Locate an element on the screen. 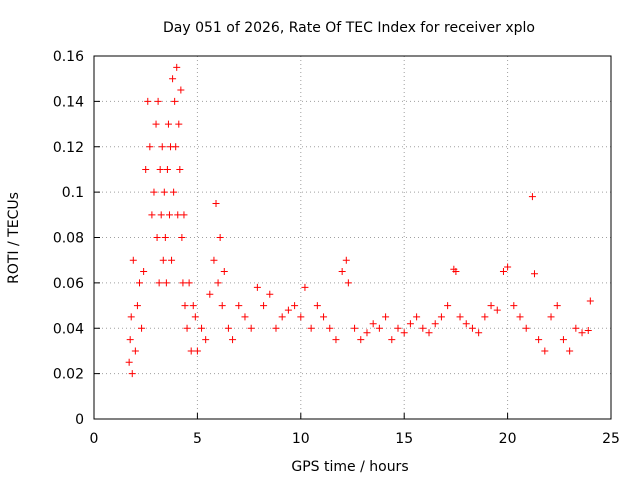 The image size is (640, 480). x-tick-label: 10 is located at coordinates (301, 439).